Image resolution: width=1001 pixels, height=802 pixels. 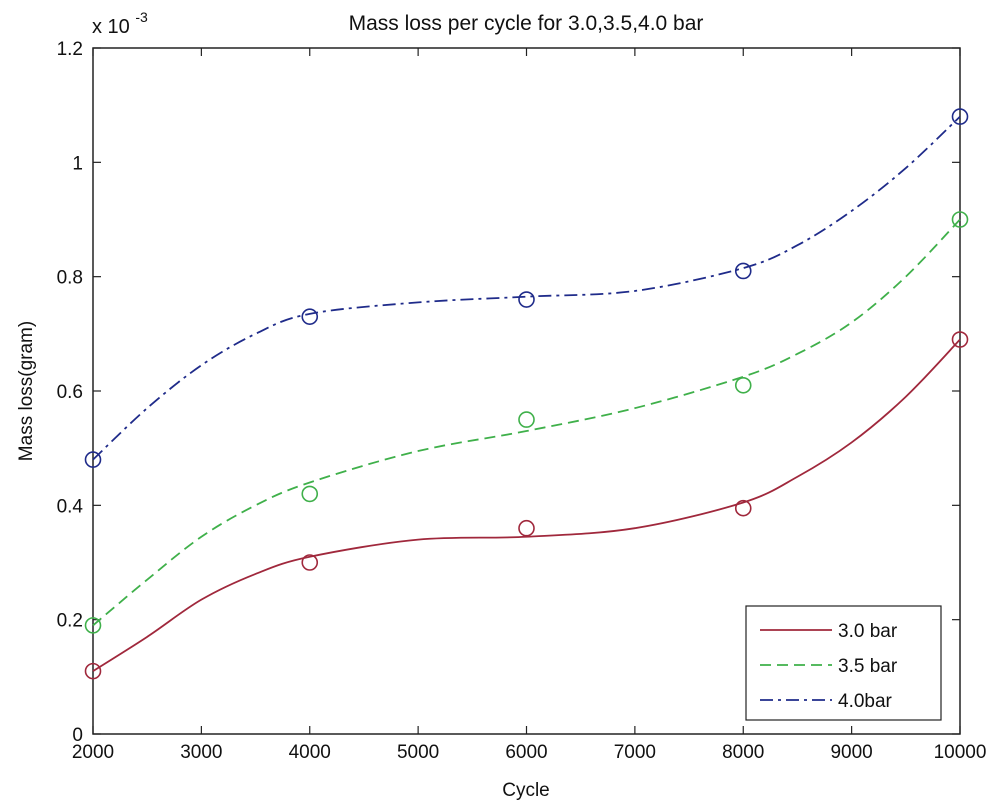 What do you see at coordinates (960, 752) in the screenshot?
I see `x-tick-label: 10000` at bounding box center [960, 752].